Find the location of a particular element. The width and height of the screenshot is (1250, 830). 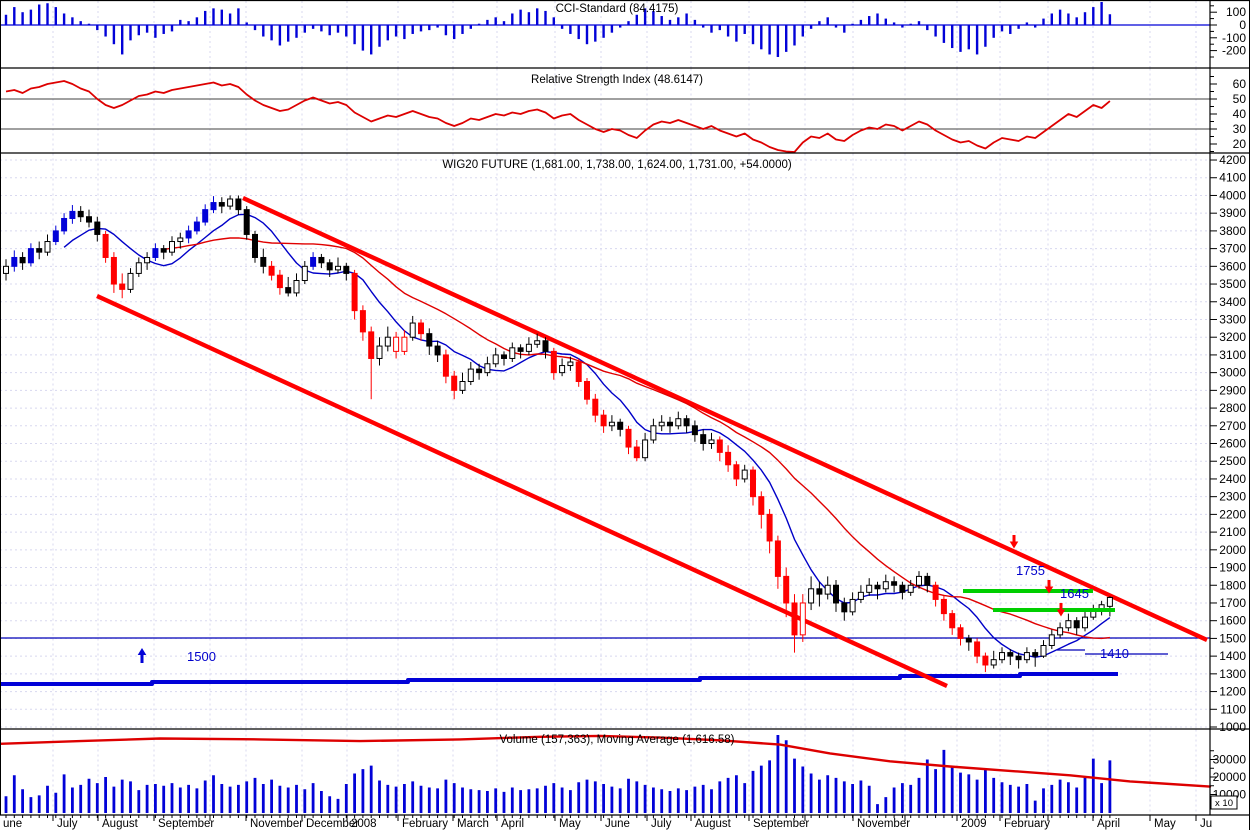

rsi-panel-title: Relative Strength Index (48.6147) is located at coordinates (617, 80).